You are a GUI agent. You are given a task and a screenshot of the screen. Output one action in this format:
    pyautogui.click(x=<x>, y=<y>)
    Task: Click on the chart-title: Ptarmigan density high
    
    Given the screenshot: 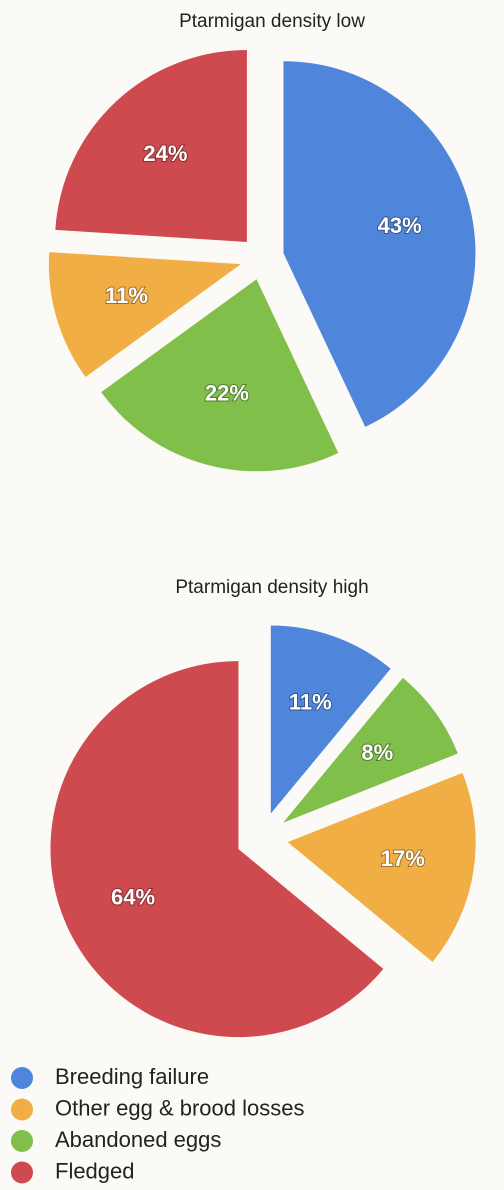 What is the action you would take?
    pyautogui.click(x=271, y=587)
    